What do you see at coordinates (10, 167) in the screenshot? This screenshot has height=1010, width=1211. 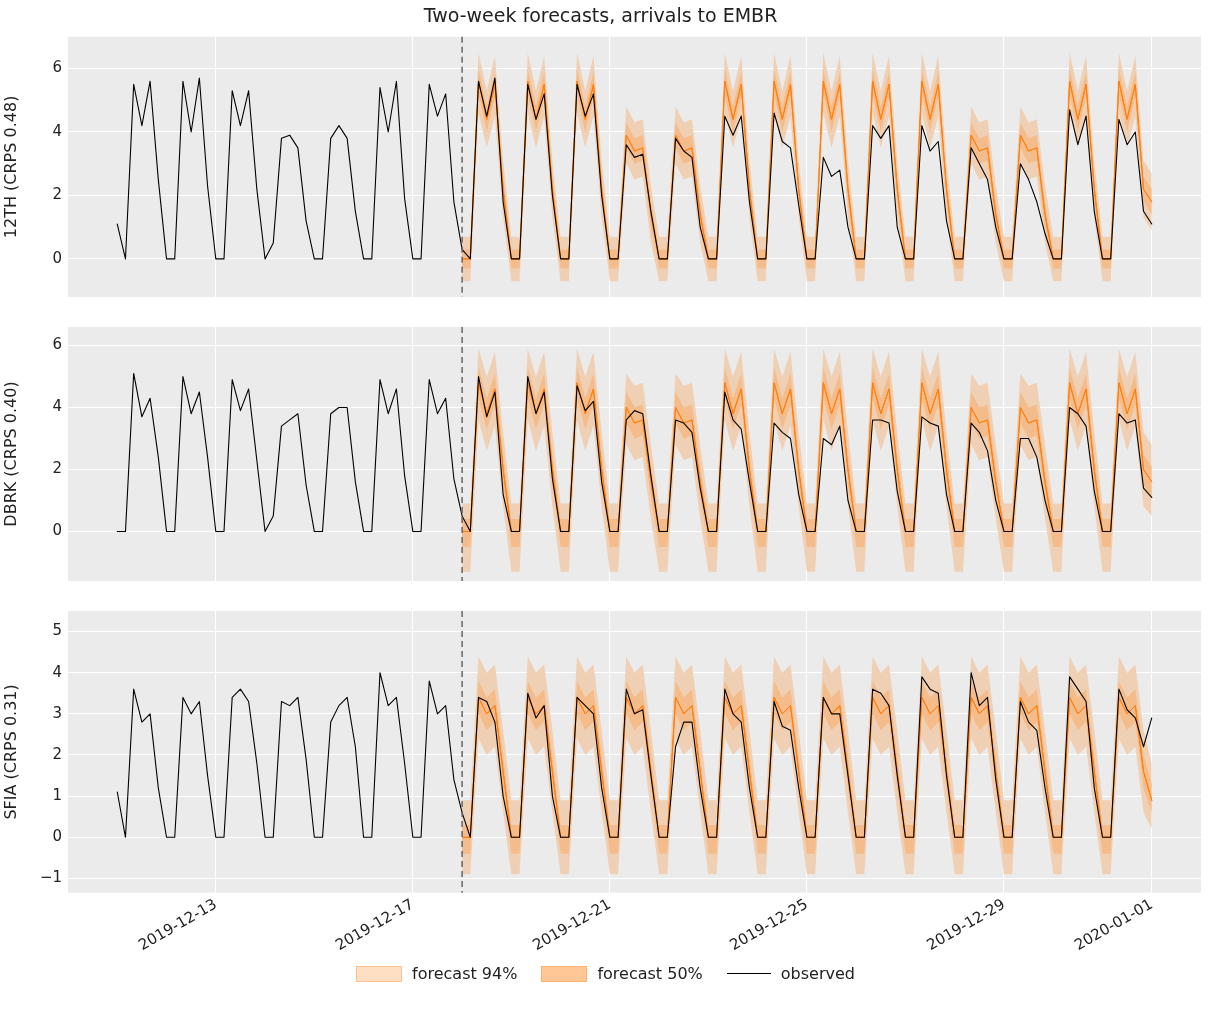 I see `y-axis-title: 12TH (CRPS 0.48)` at bounding box center [10, 167].